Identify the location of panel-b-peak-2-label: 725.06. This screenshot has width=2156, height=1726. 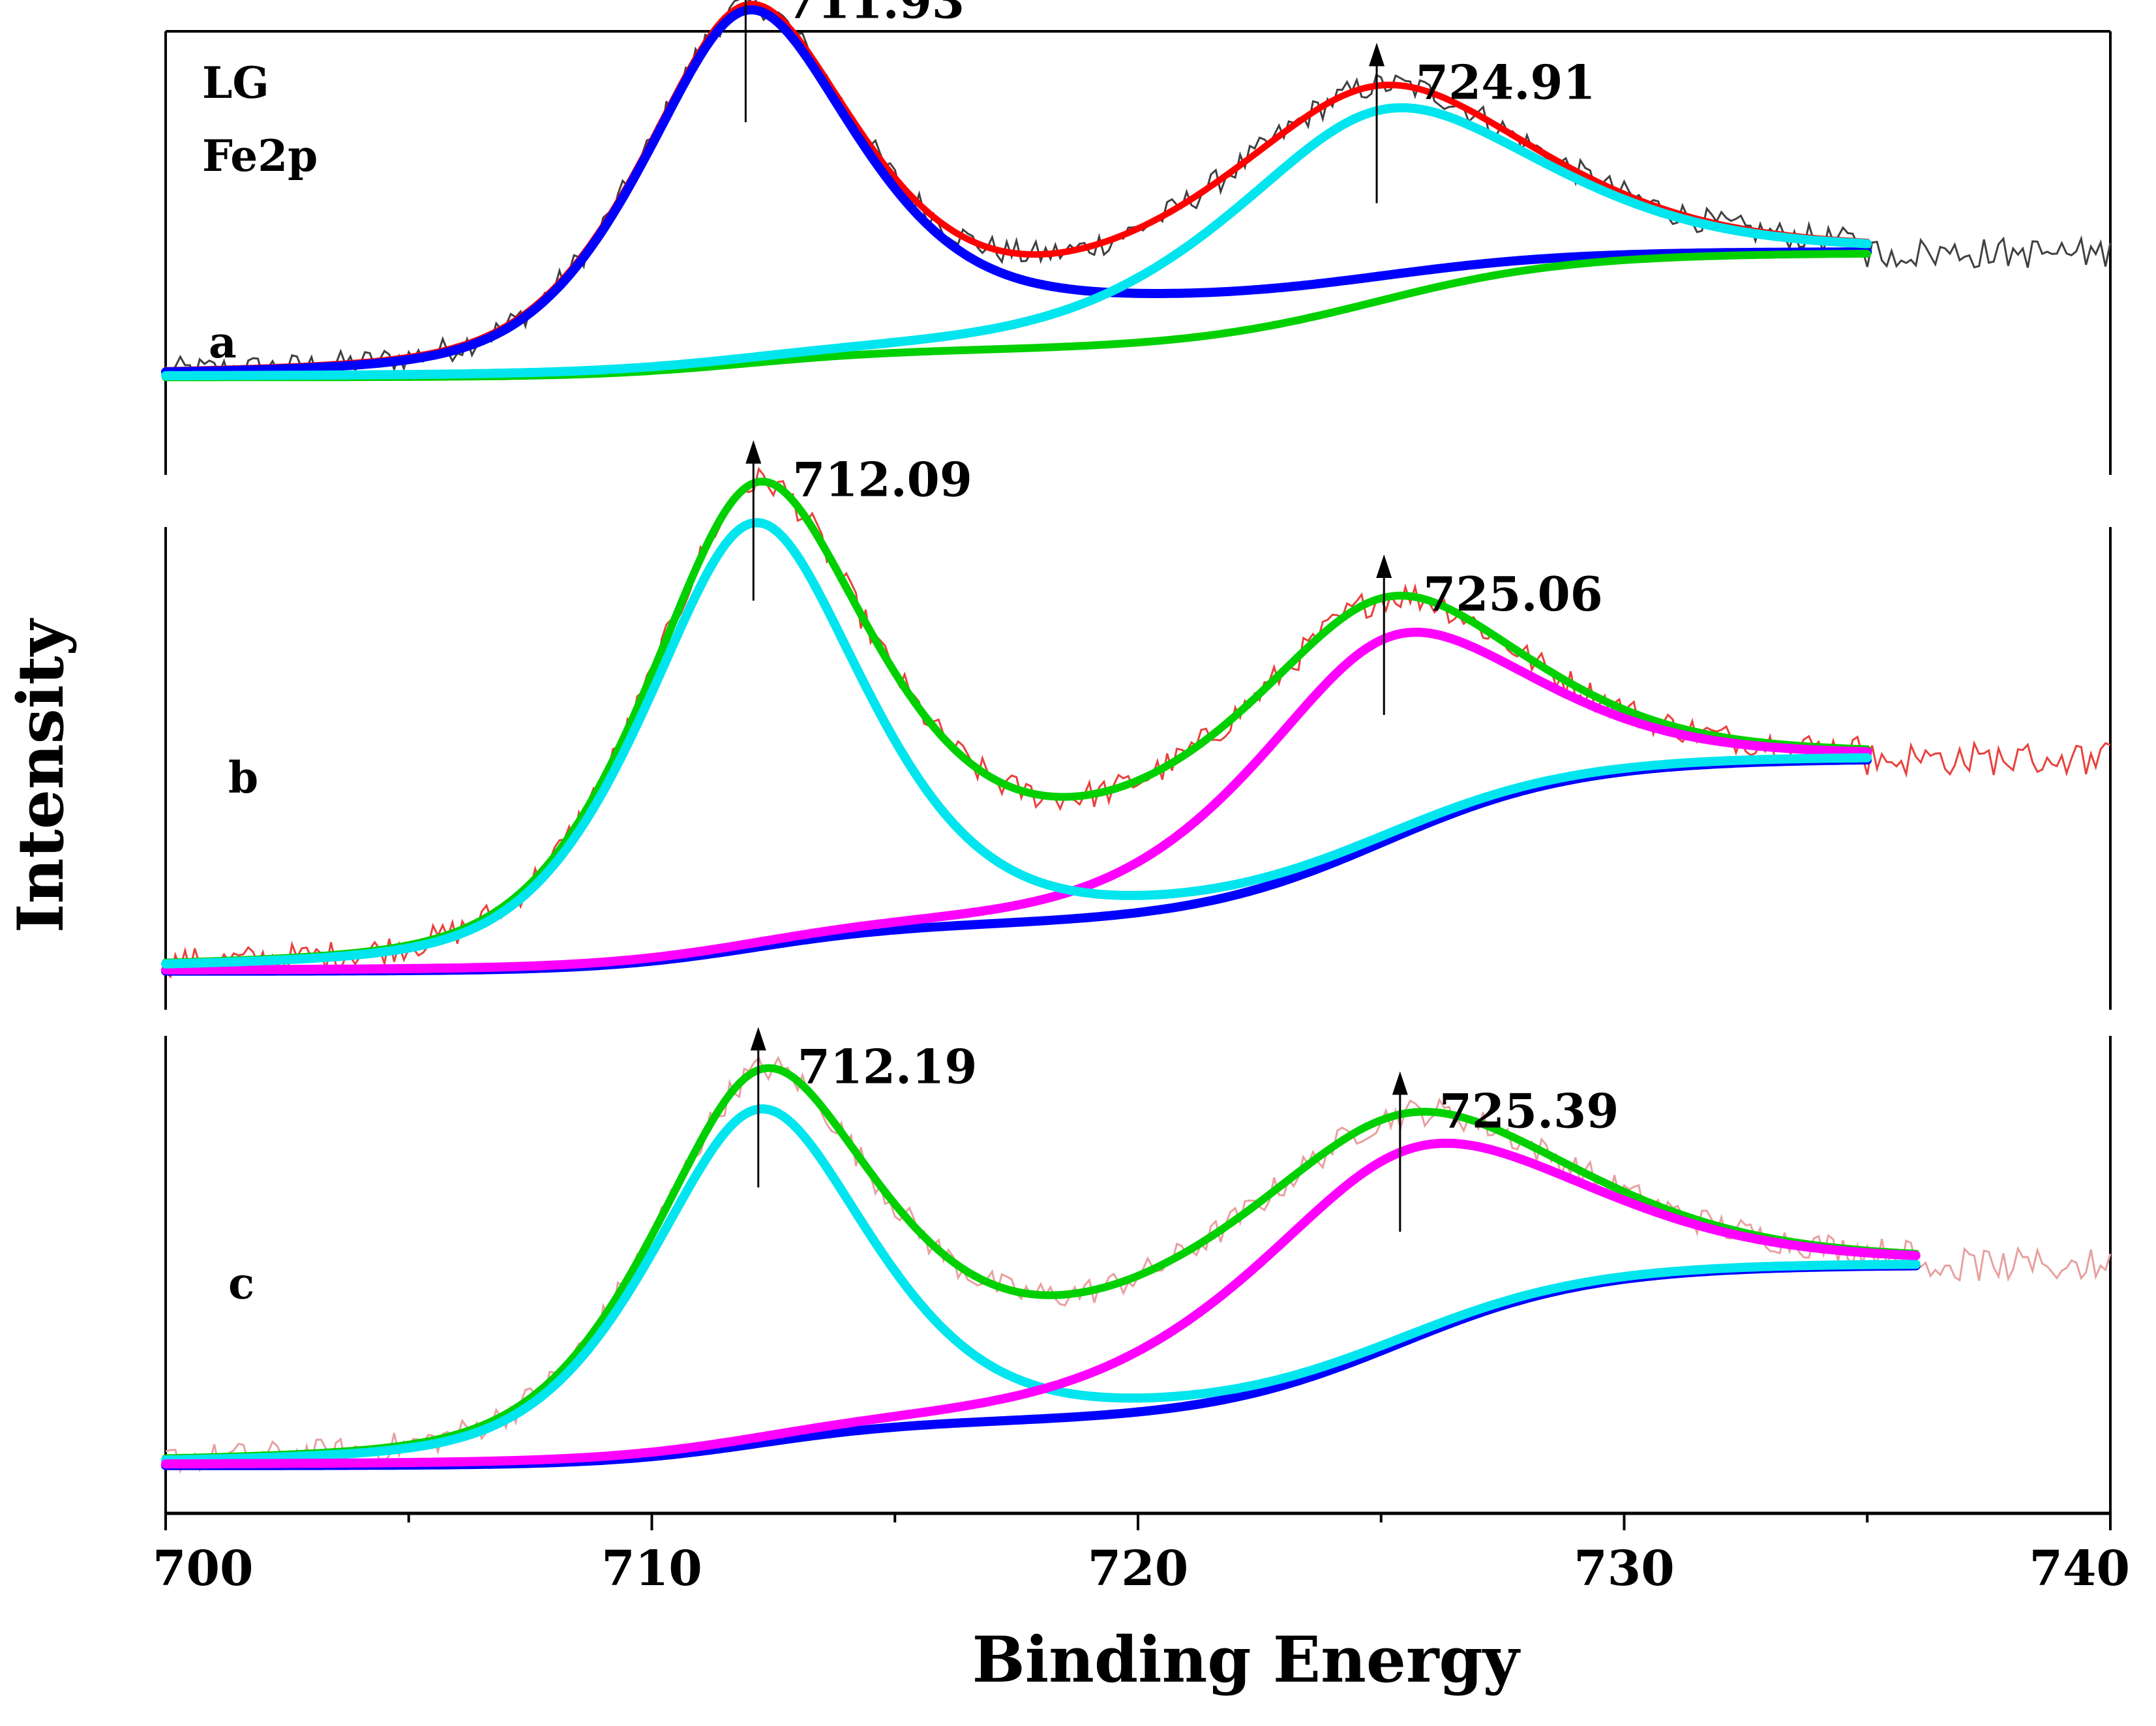
(1513, 594).